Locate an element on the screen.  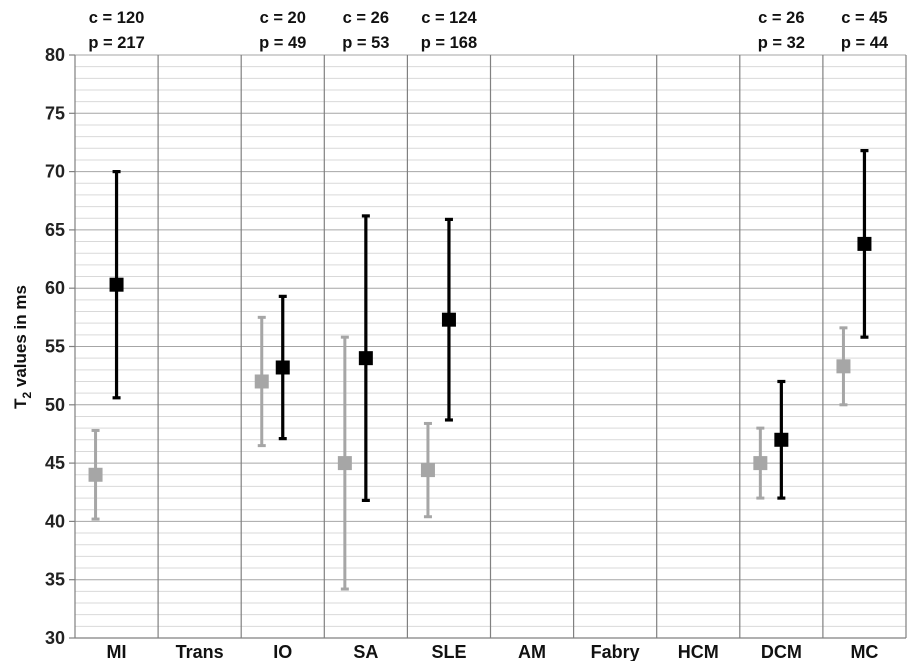
patient-count-label: p = 44 is located at coordinates (865, 43).